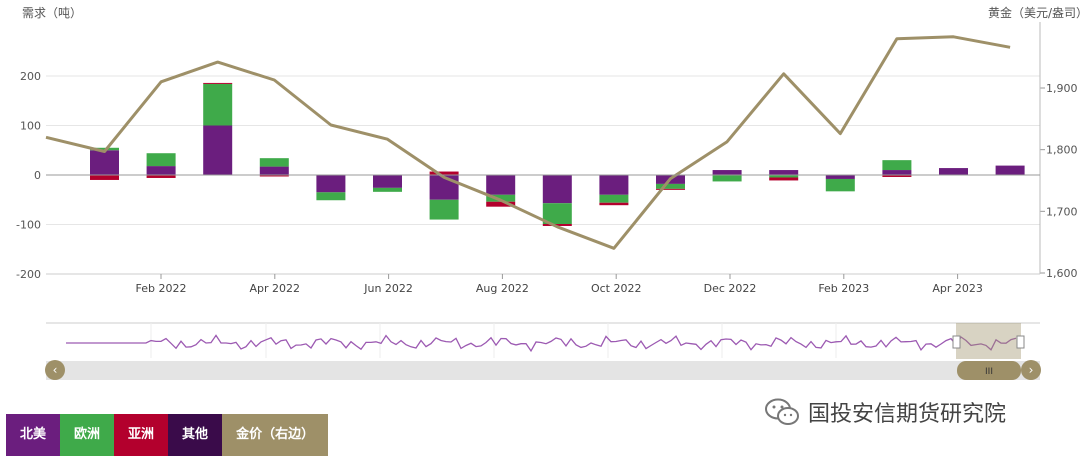 The image size is (1080, 460). I want to click on x-tick-label: Oct 2022, so click(616, 288).